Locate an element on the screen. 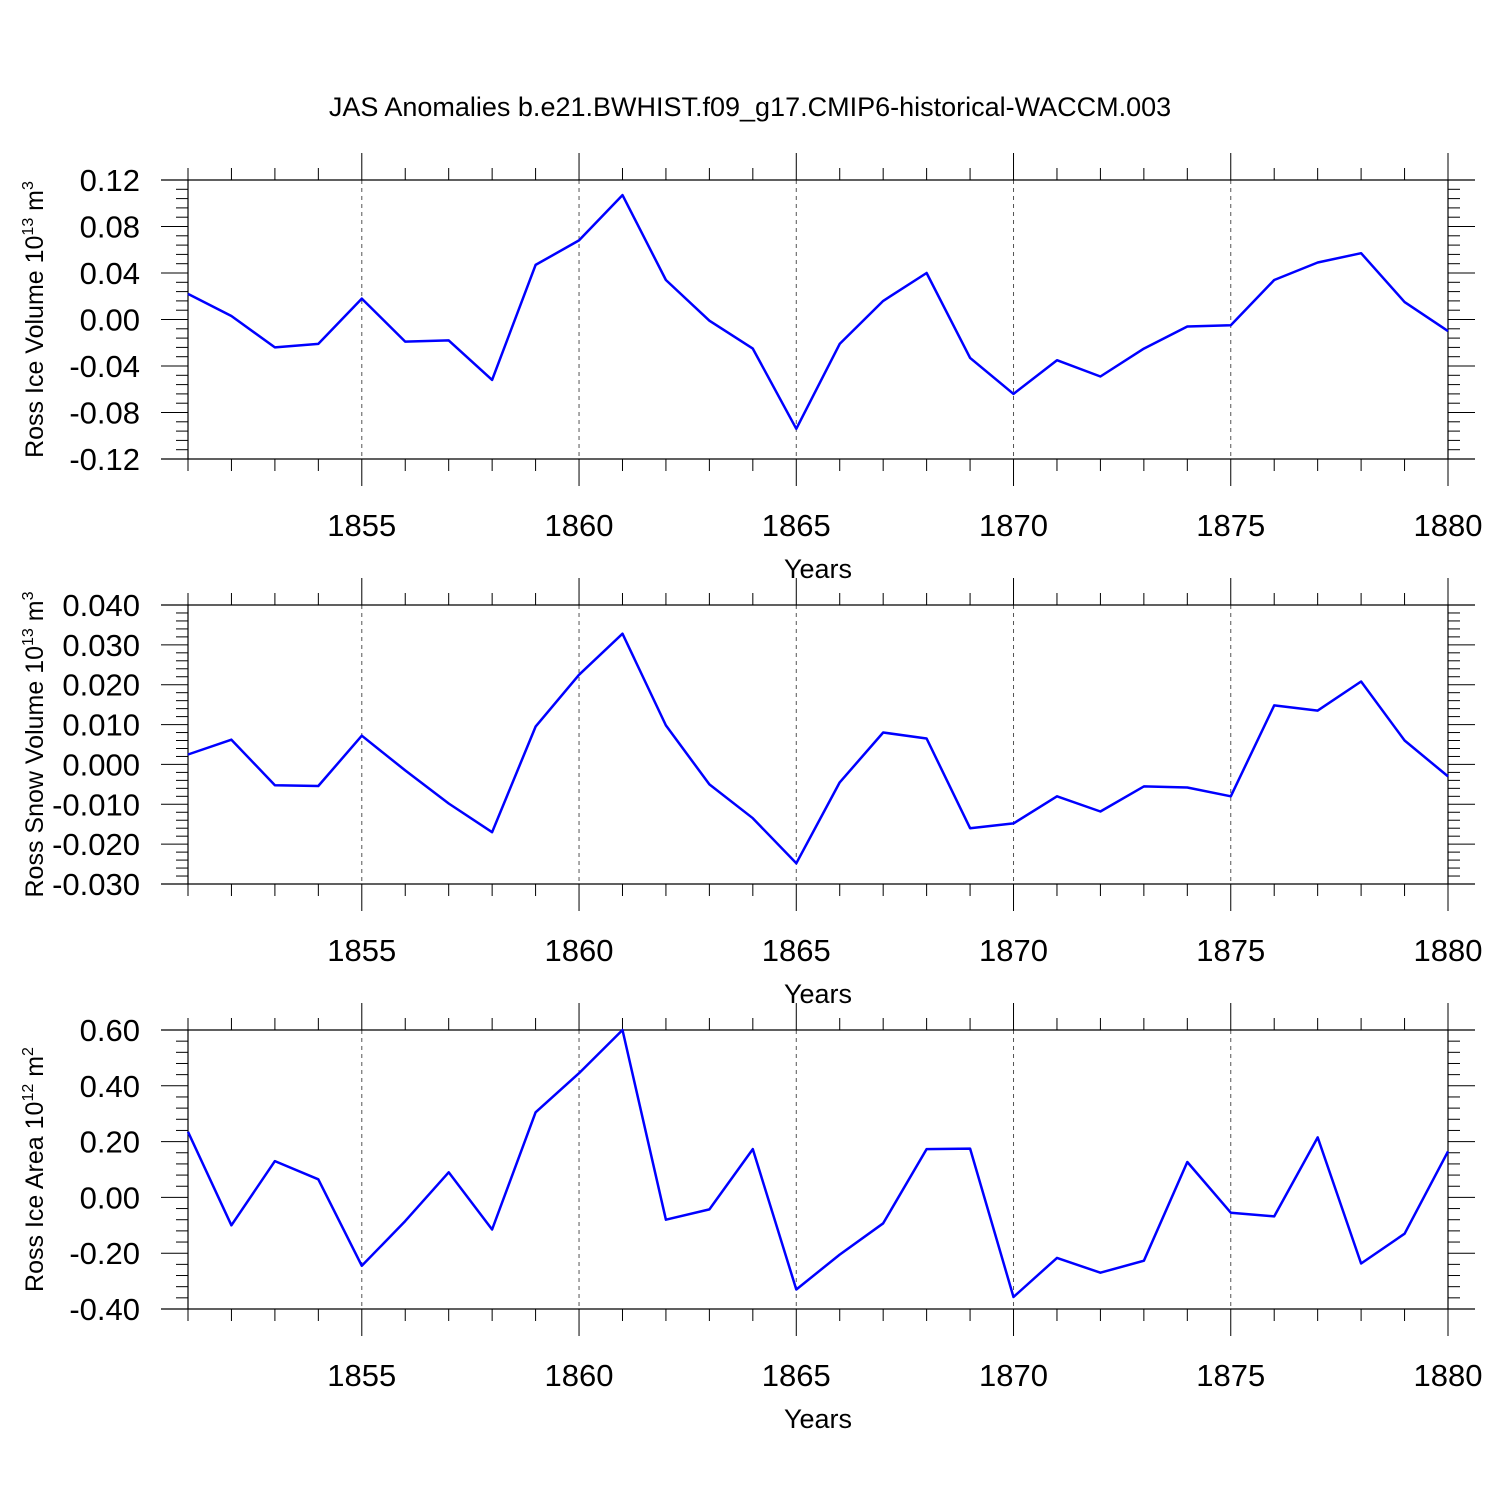 This screenshot has width=1500, height=1500. y-tick-label: -0.12 is located at coordinates (104, 459).